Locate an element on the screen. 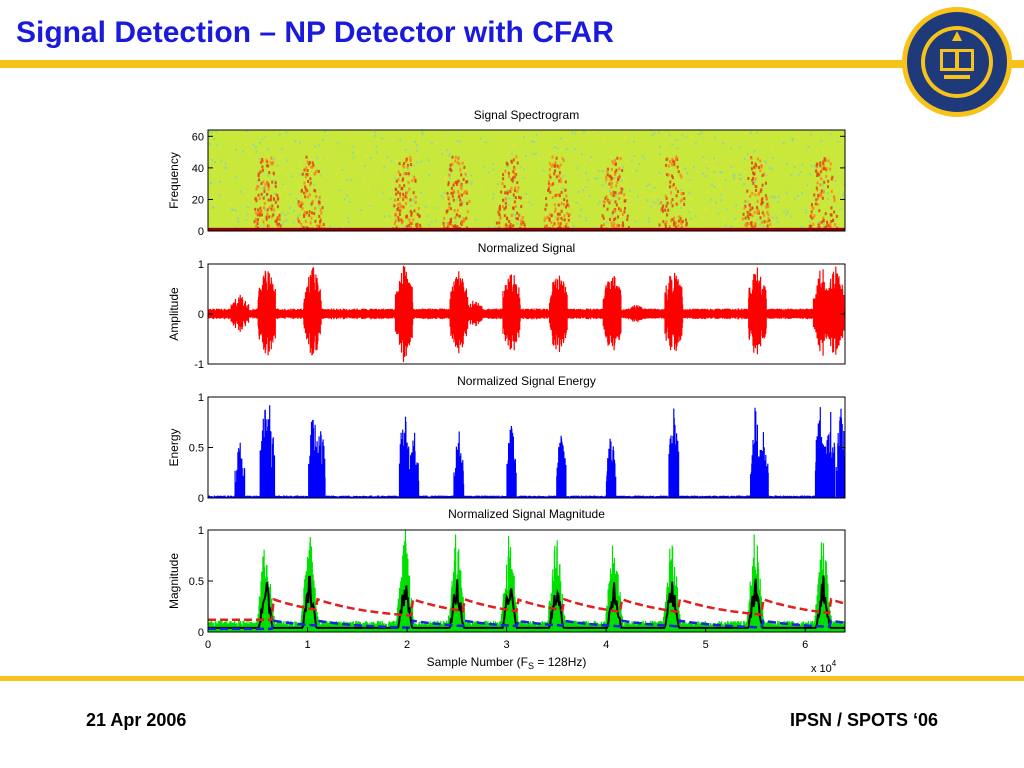 The width and height of the screenshot is (1024, 768). chart-title: Normalized Signal Energy is located at coordinates (526, 381).